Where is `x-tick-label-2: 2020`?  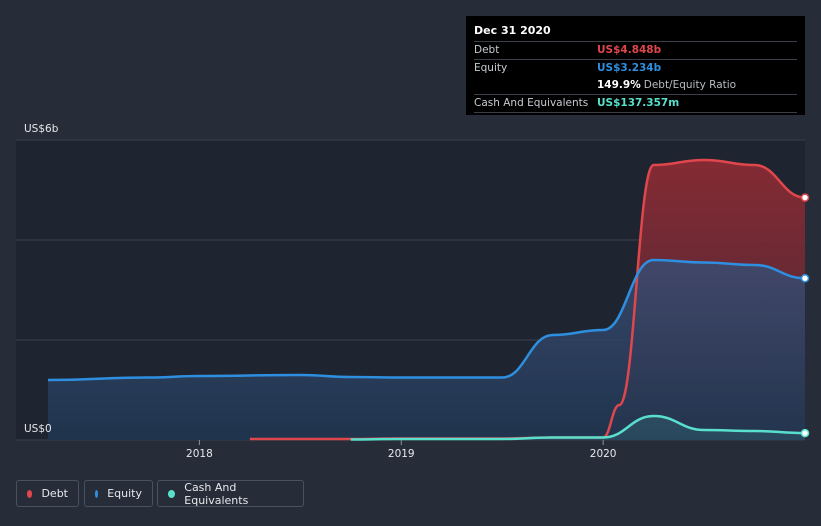 x-tick-label-2: 2020 is located at coordinates (603, 454).